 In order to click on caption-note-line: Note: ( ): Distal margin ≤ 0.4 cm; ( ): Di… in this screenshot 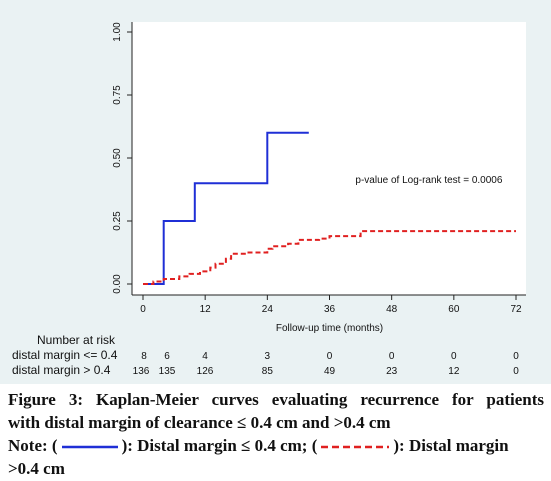, I will do `click(276, 445)`.